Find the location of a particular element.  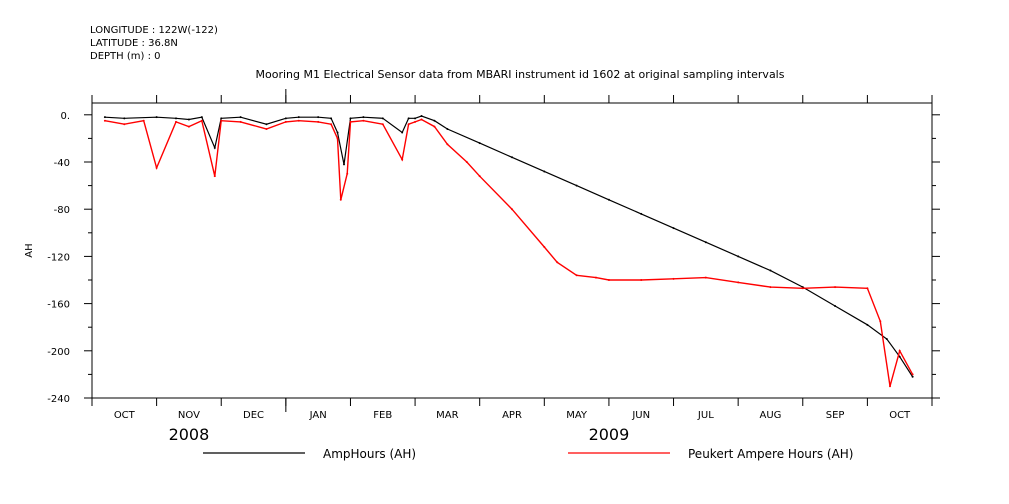

x-tick-label: FEB is located at coordinates (382, 415).